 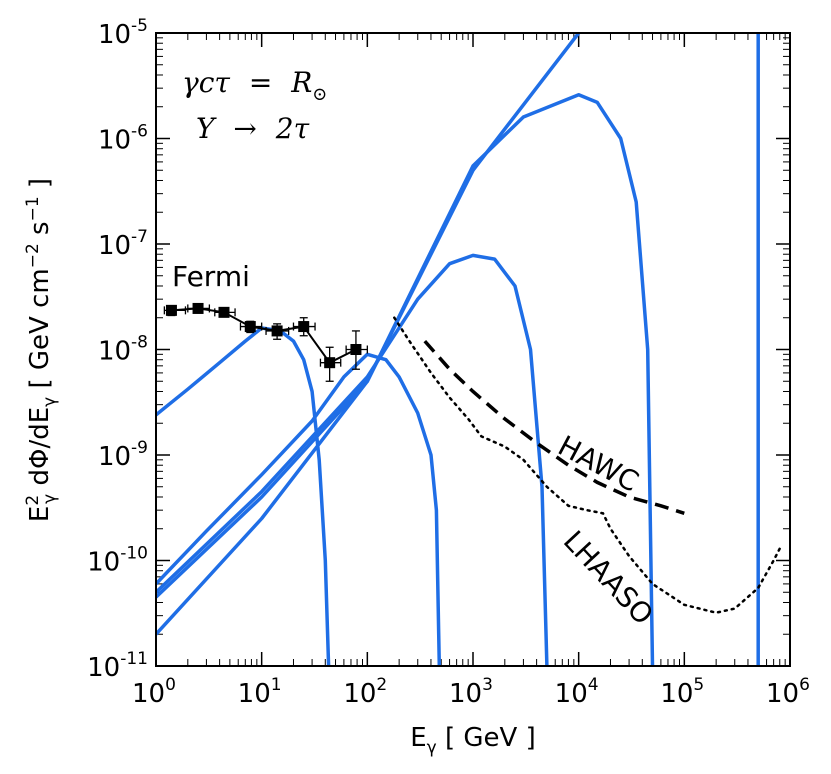 What do you see at coordinates (154, 692) in the screenshot?
I see `x-tick-label: 10⁰` at bounding box center [154, 692].